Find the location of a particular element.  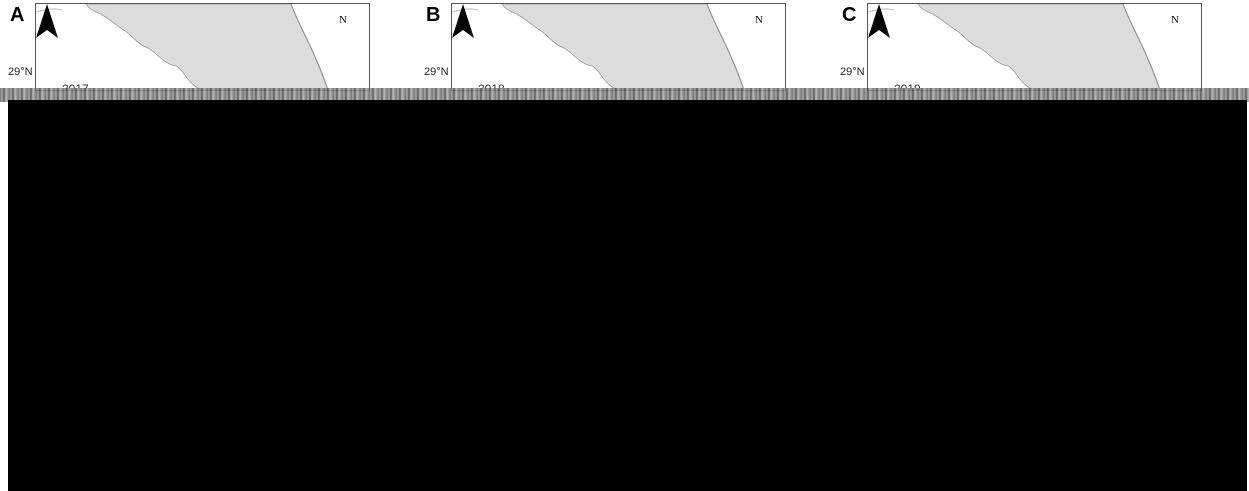

map-panel-c: C 29°N N 2019 is located at coordinates (1039, 46).